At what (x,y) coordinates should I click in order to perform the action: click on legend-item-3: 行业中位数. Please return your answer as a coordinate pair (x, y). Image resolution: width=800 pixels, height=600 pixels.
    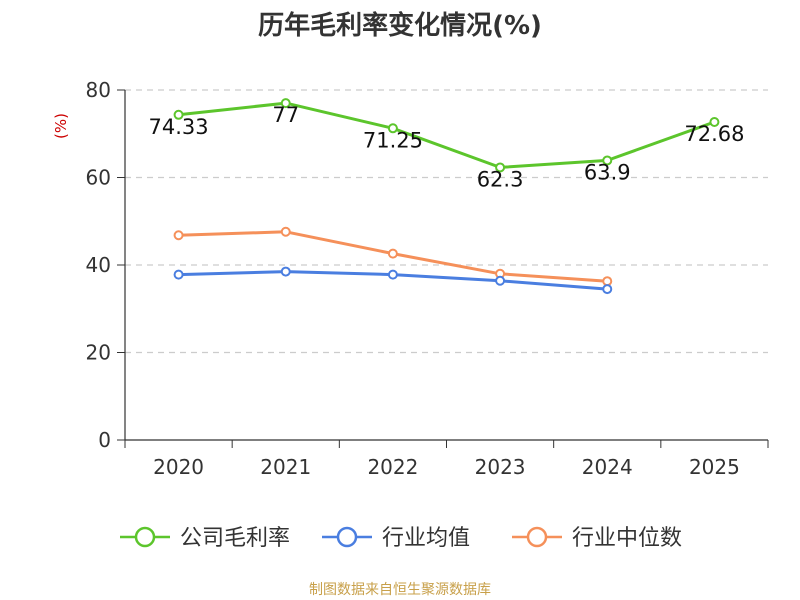
    Looking at the image, I should click on (597, 538).